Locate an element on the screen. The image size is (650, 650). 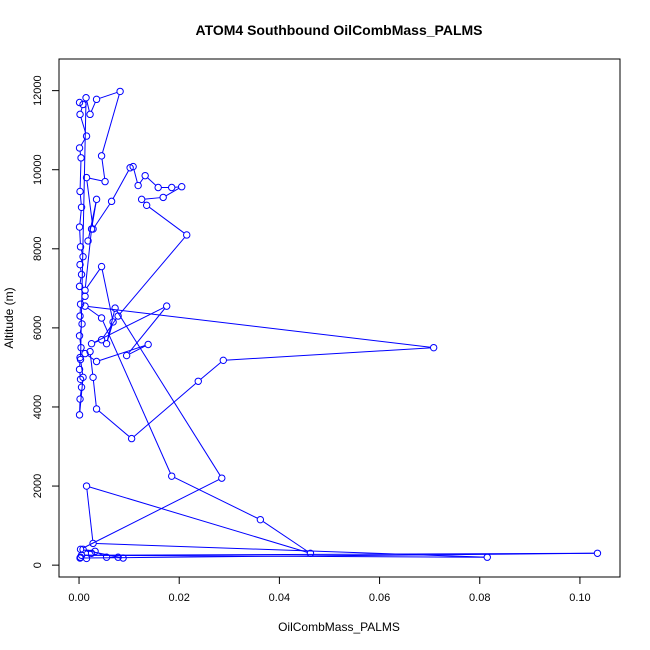
y-tick-label: 2000 is located at coordinates (38, 486).